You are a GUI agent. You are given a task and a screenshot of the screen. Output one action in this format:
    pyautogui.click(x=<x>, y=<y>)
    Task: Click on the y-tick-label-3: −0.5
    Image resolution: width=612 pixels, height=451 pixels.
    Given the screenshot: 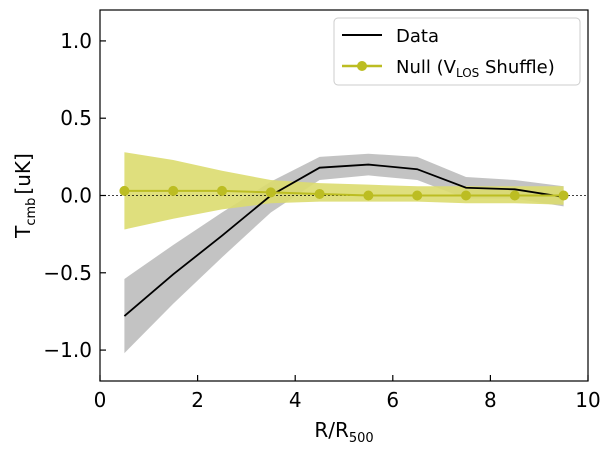 What is the action you would take?
    pyautogui.click(x=67, y=273)
    